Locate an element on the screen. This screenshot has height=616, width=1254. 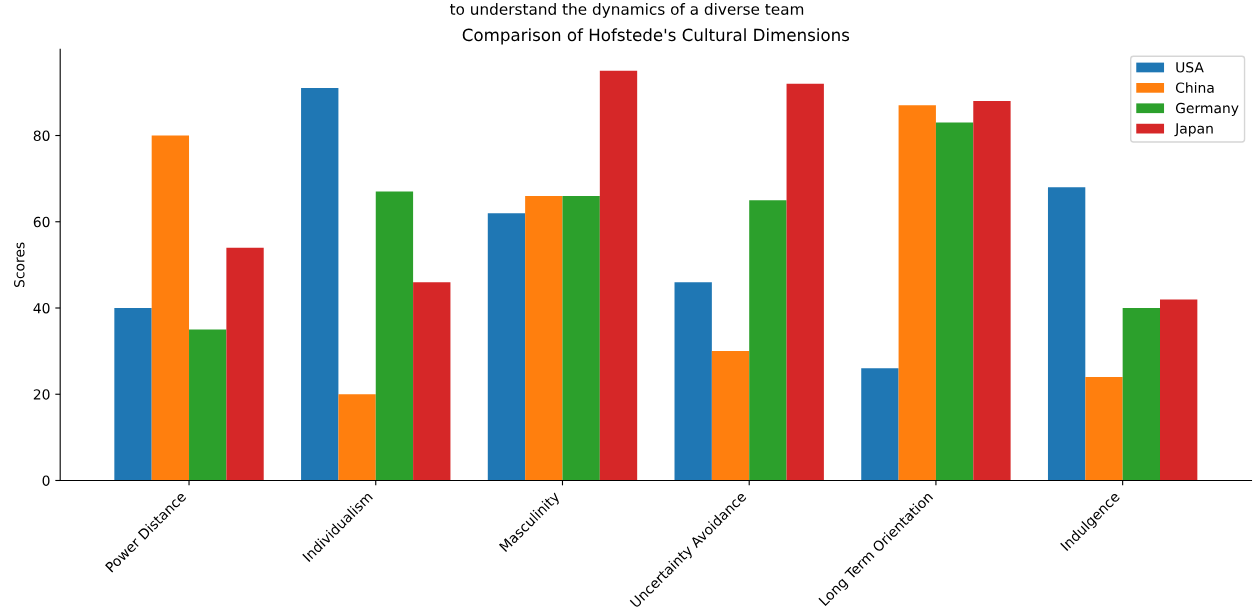
chart-title: Comparison of Hofstede's Cultural Dimensions is located at coordinates (656, 36).